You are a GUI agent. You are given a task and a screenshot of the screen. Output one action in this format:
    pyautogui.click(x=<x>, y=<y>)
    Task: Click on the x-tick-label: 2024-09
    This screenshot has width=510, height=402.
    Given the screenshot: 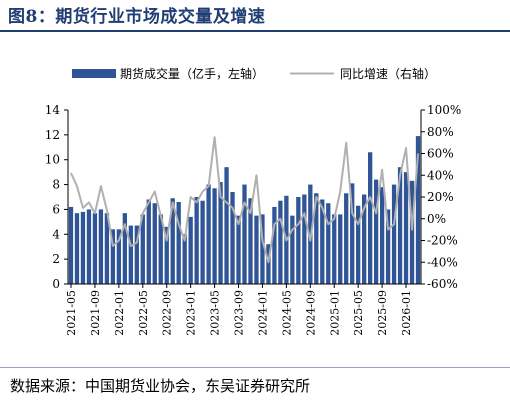 What is the action you would take?
    pyautogui.click(x=310, y=313)
    